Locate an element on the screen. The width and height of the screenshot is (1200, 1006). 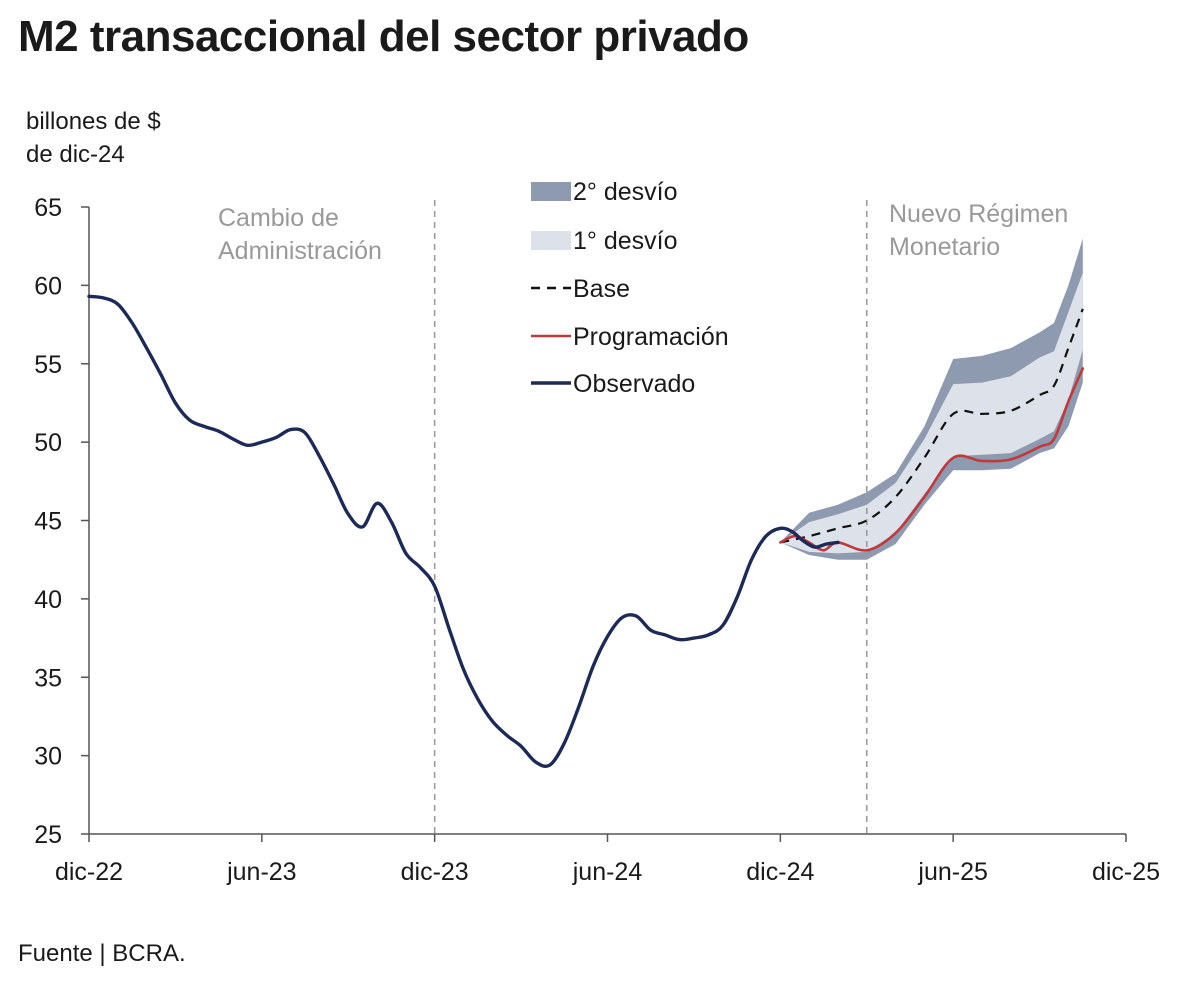
annotation-2-line-1: Nuevo Régimen is located at coordinates (978, 214).